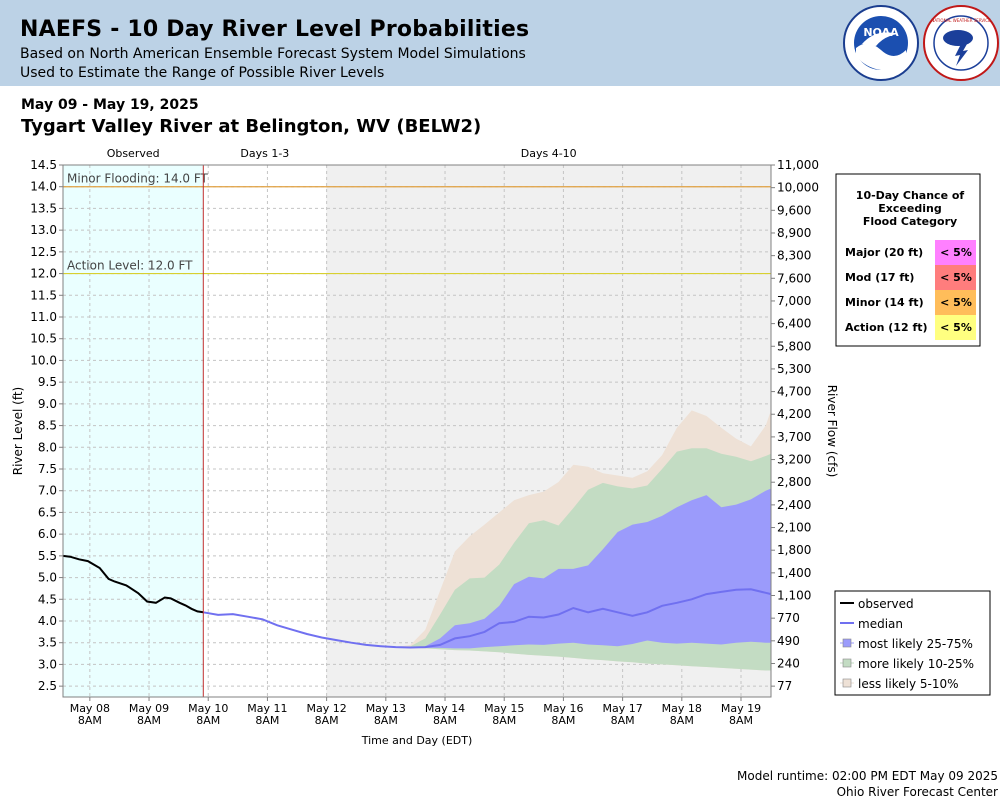  What do you see at coordinates (267, 708) in the screenshot?
I see `x-tick-label-date: May 11` at bounding box center [267, 708].